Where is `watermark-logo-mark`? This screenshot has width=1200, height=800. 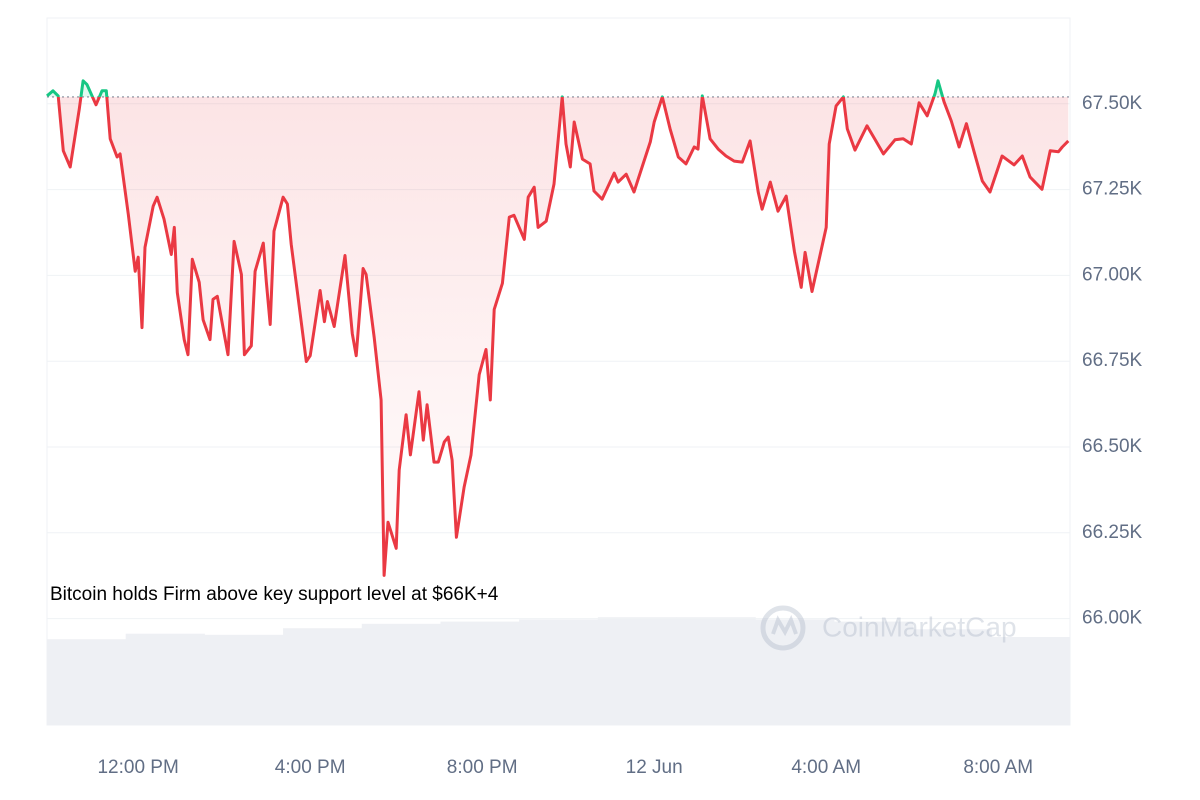 watermark-logo-mark is located at coordinates (784, 625).